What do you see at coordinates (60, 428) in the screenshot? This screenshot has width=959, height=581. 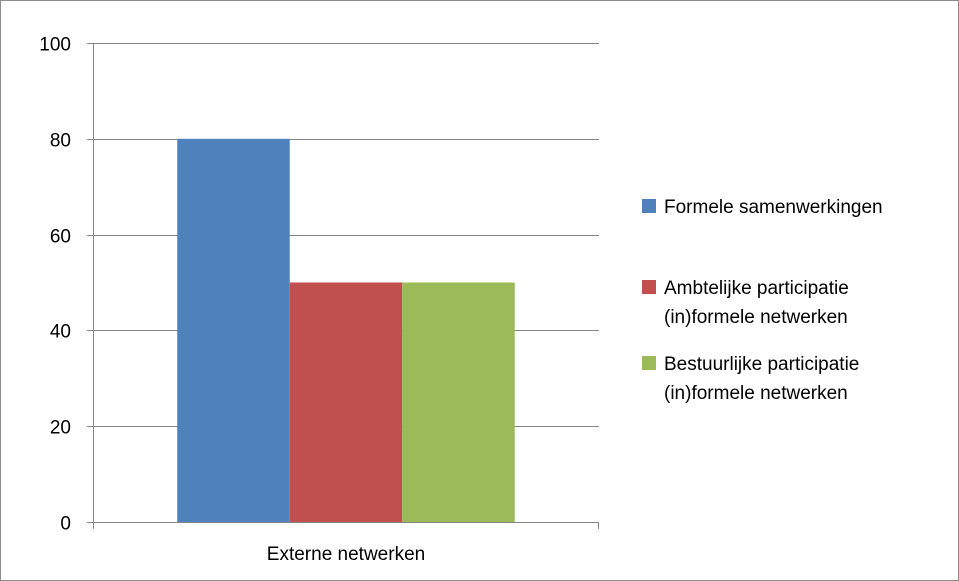 I see `y-tick-label: 20` at bounding box center [60, 428].